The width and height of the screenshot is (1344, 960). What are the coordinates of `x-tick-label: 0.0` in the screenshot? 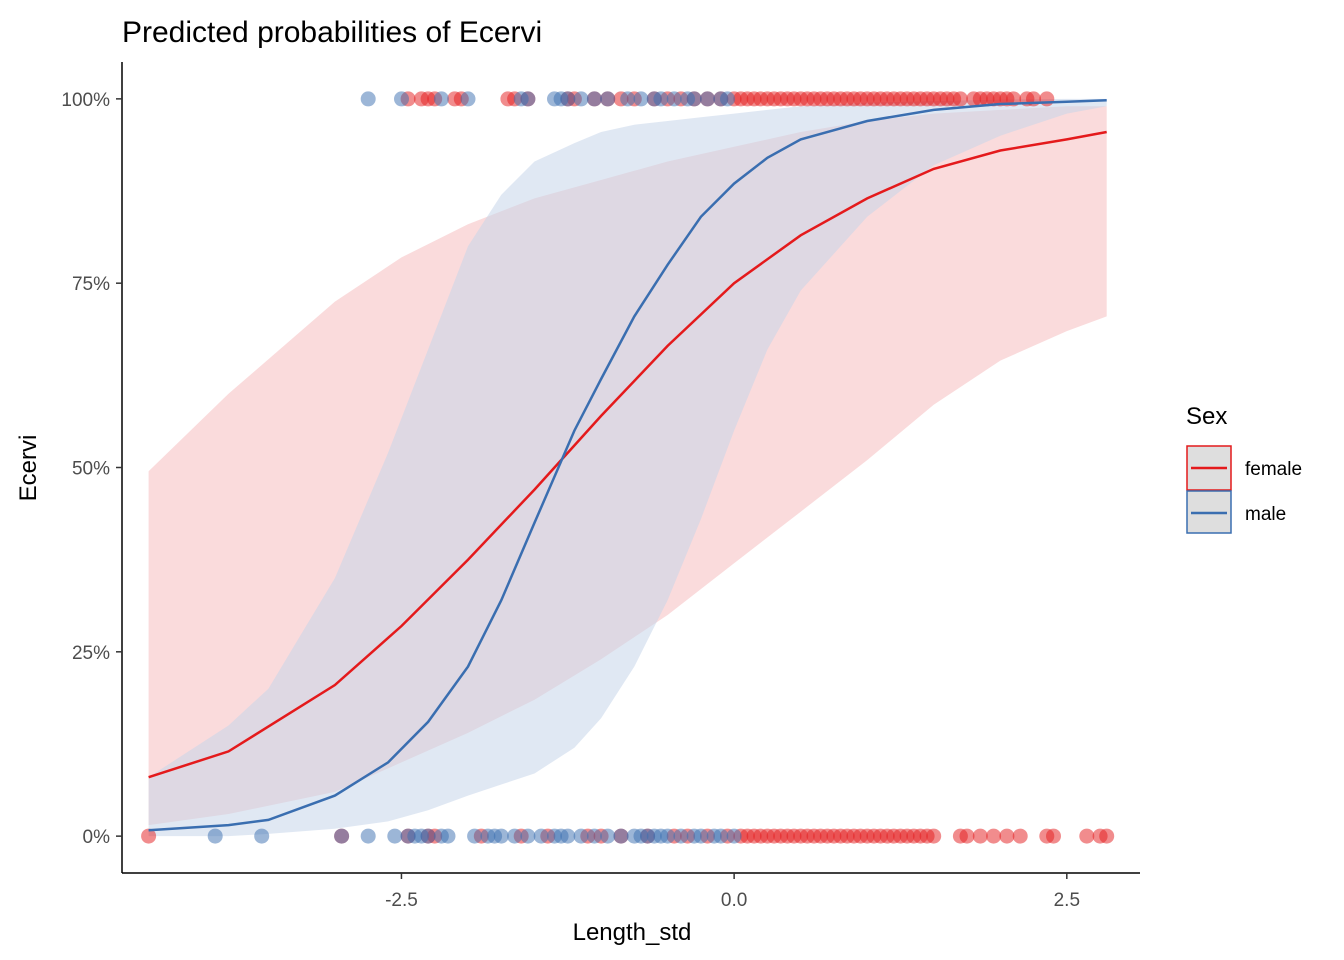 It's located at (734, 900).